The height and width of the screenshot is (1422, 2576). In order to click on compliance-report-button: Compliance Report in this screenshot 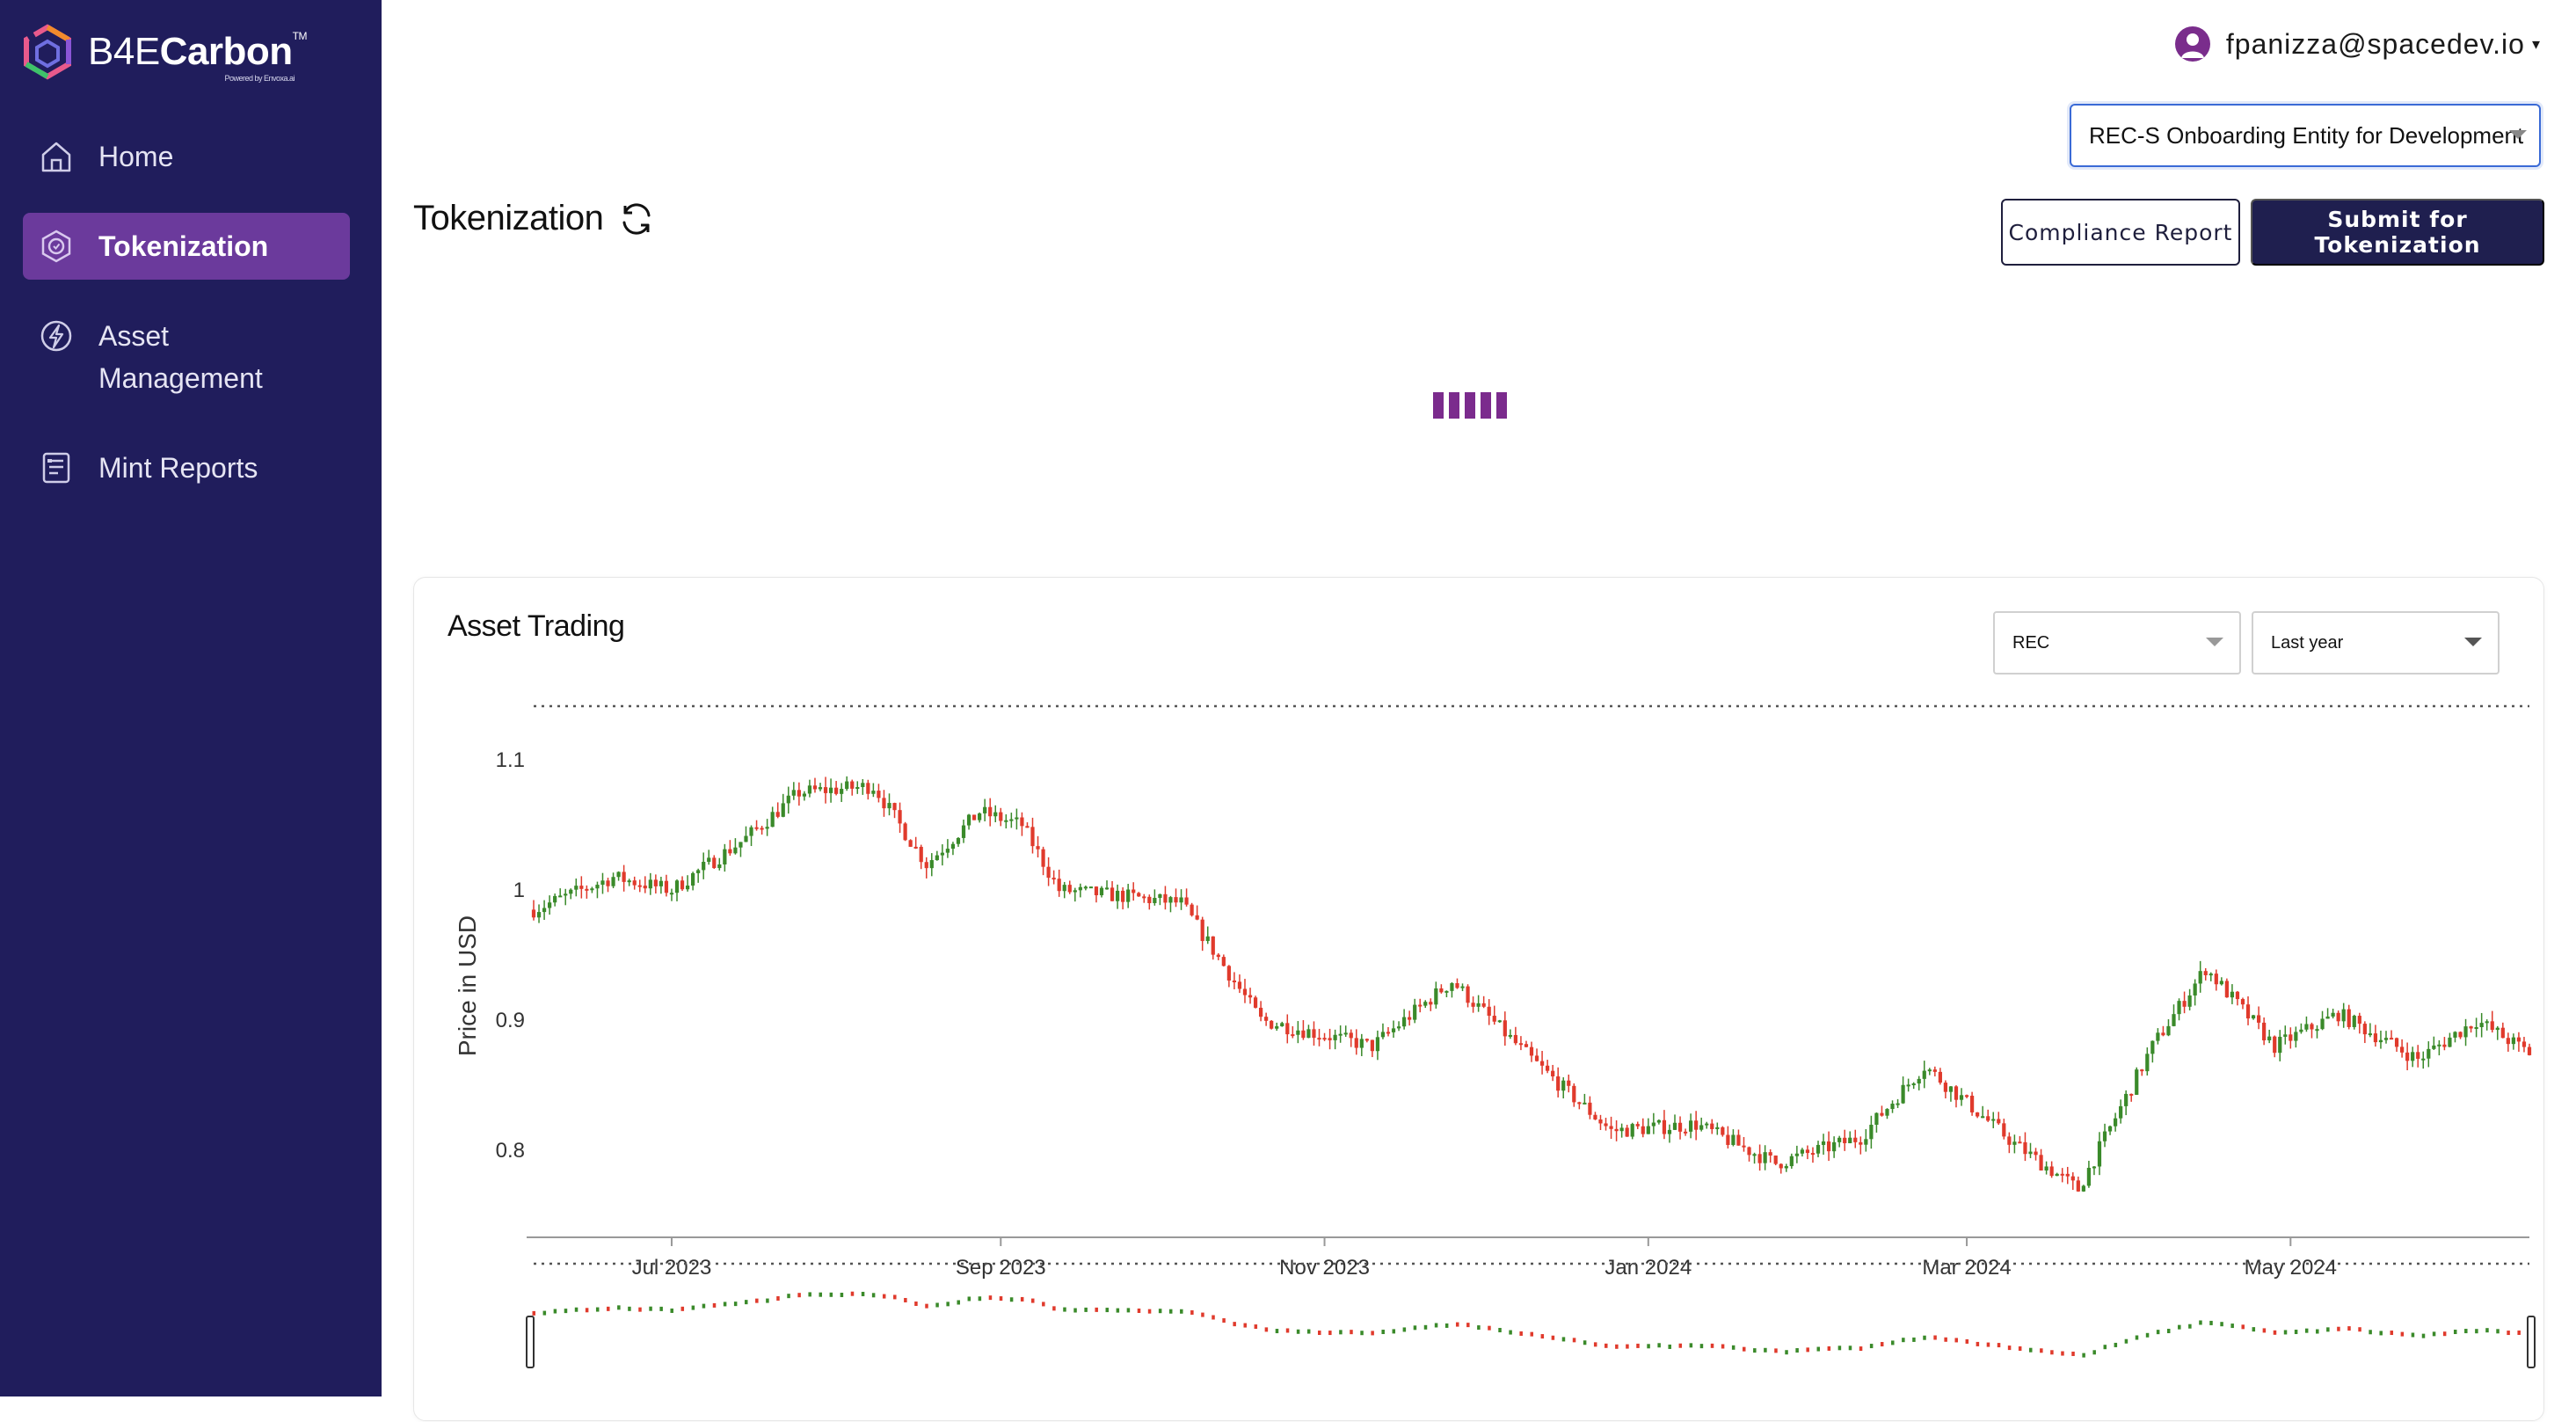, I will do `click(2120, 232)`.